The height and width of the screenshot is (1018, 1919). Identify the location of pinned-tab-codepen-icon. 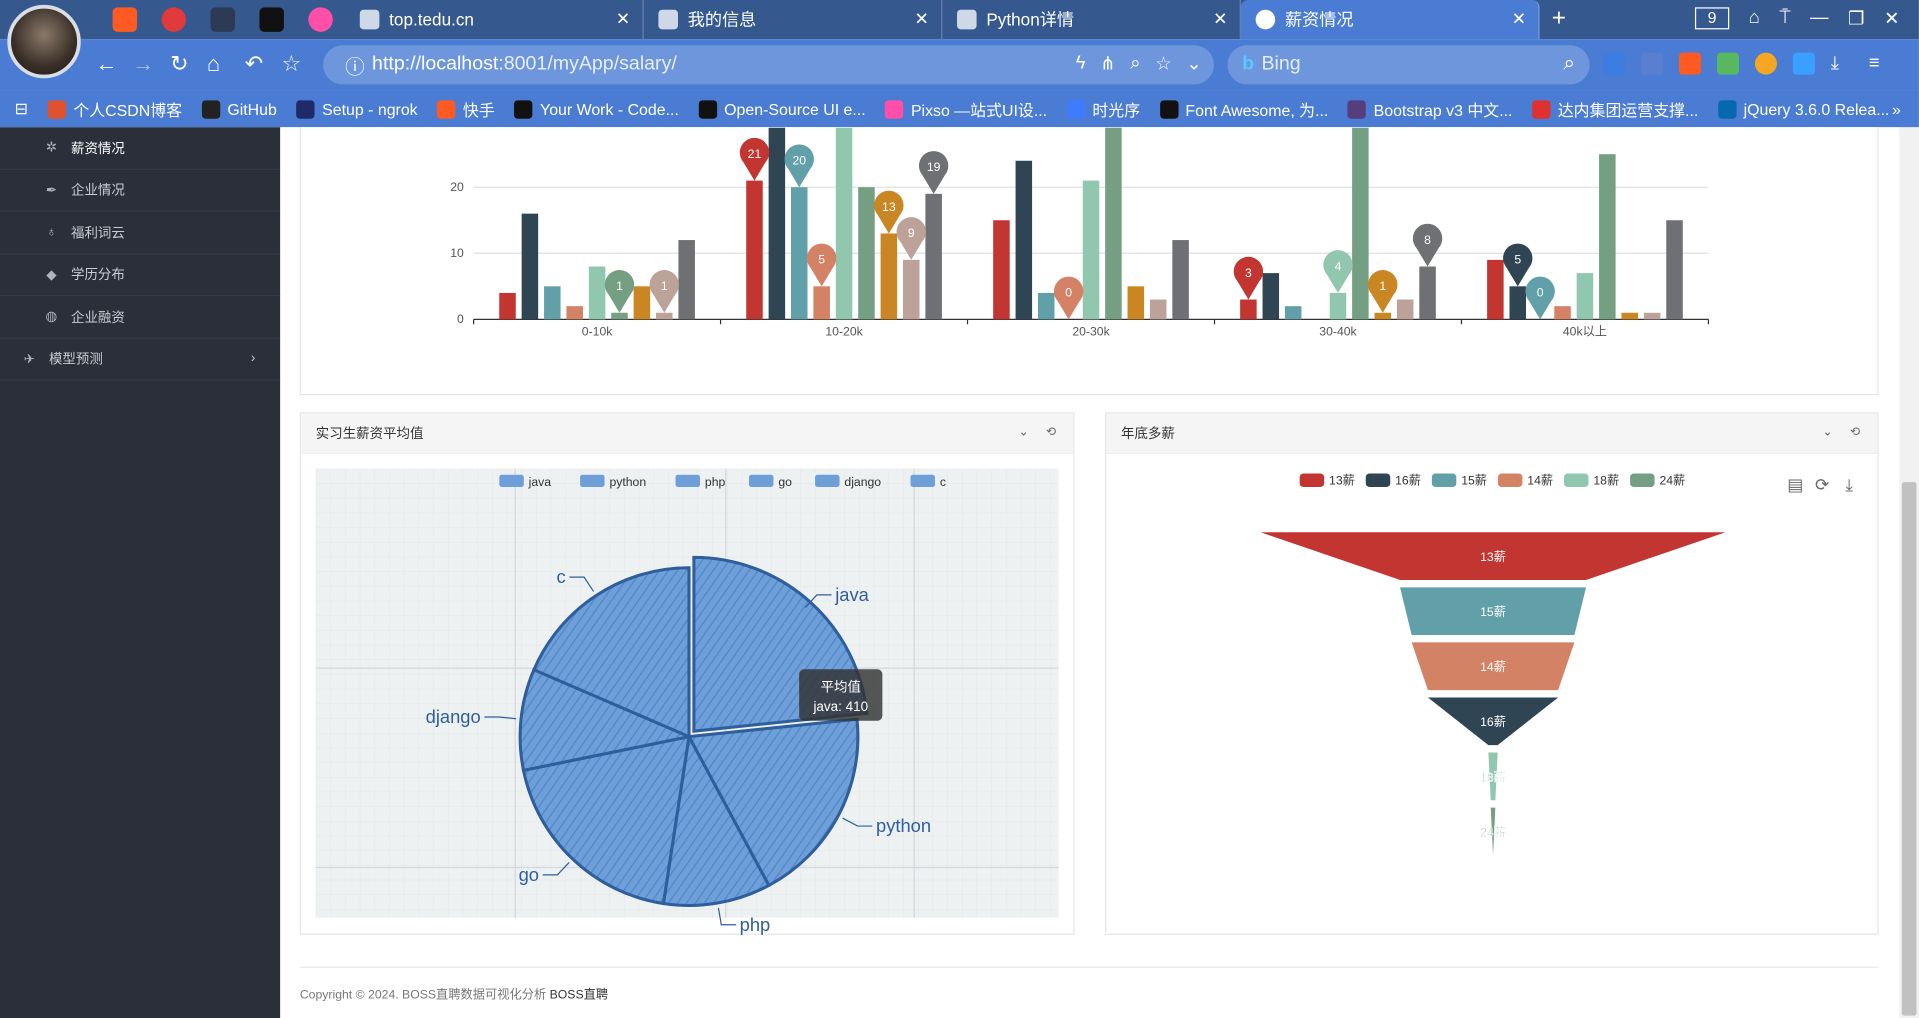
(222, 19).